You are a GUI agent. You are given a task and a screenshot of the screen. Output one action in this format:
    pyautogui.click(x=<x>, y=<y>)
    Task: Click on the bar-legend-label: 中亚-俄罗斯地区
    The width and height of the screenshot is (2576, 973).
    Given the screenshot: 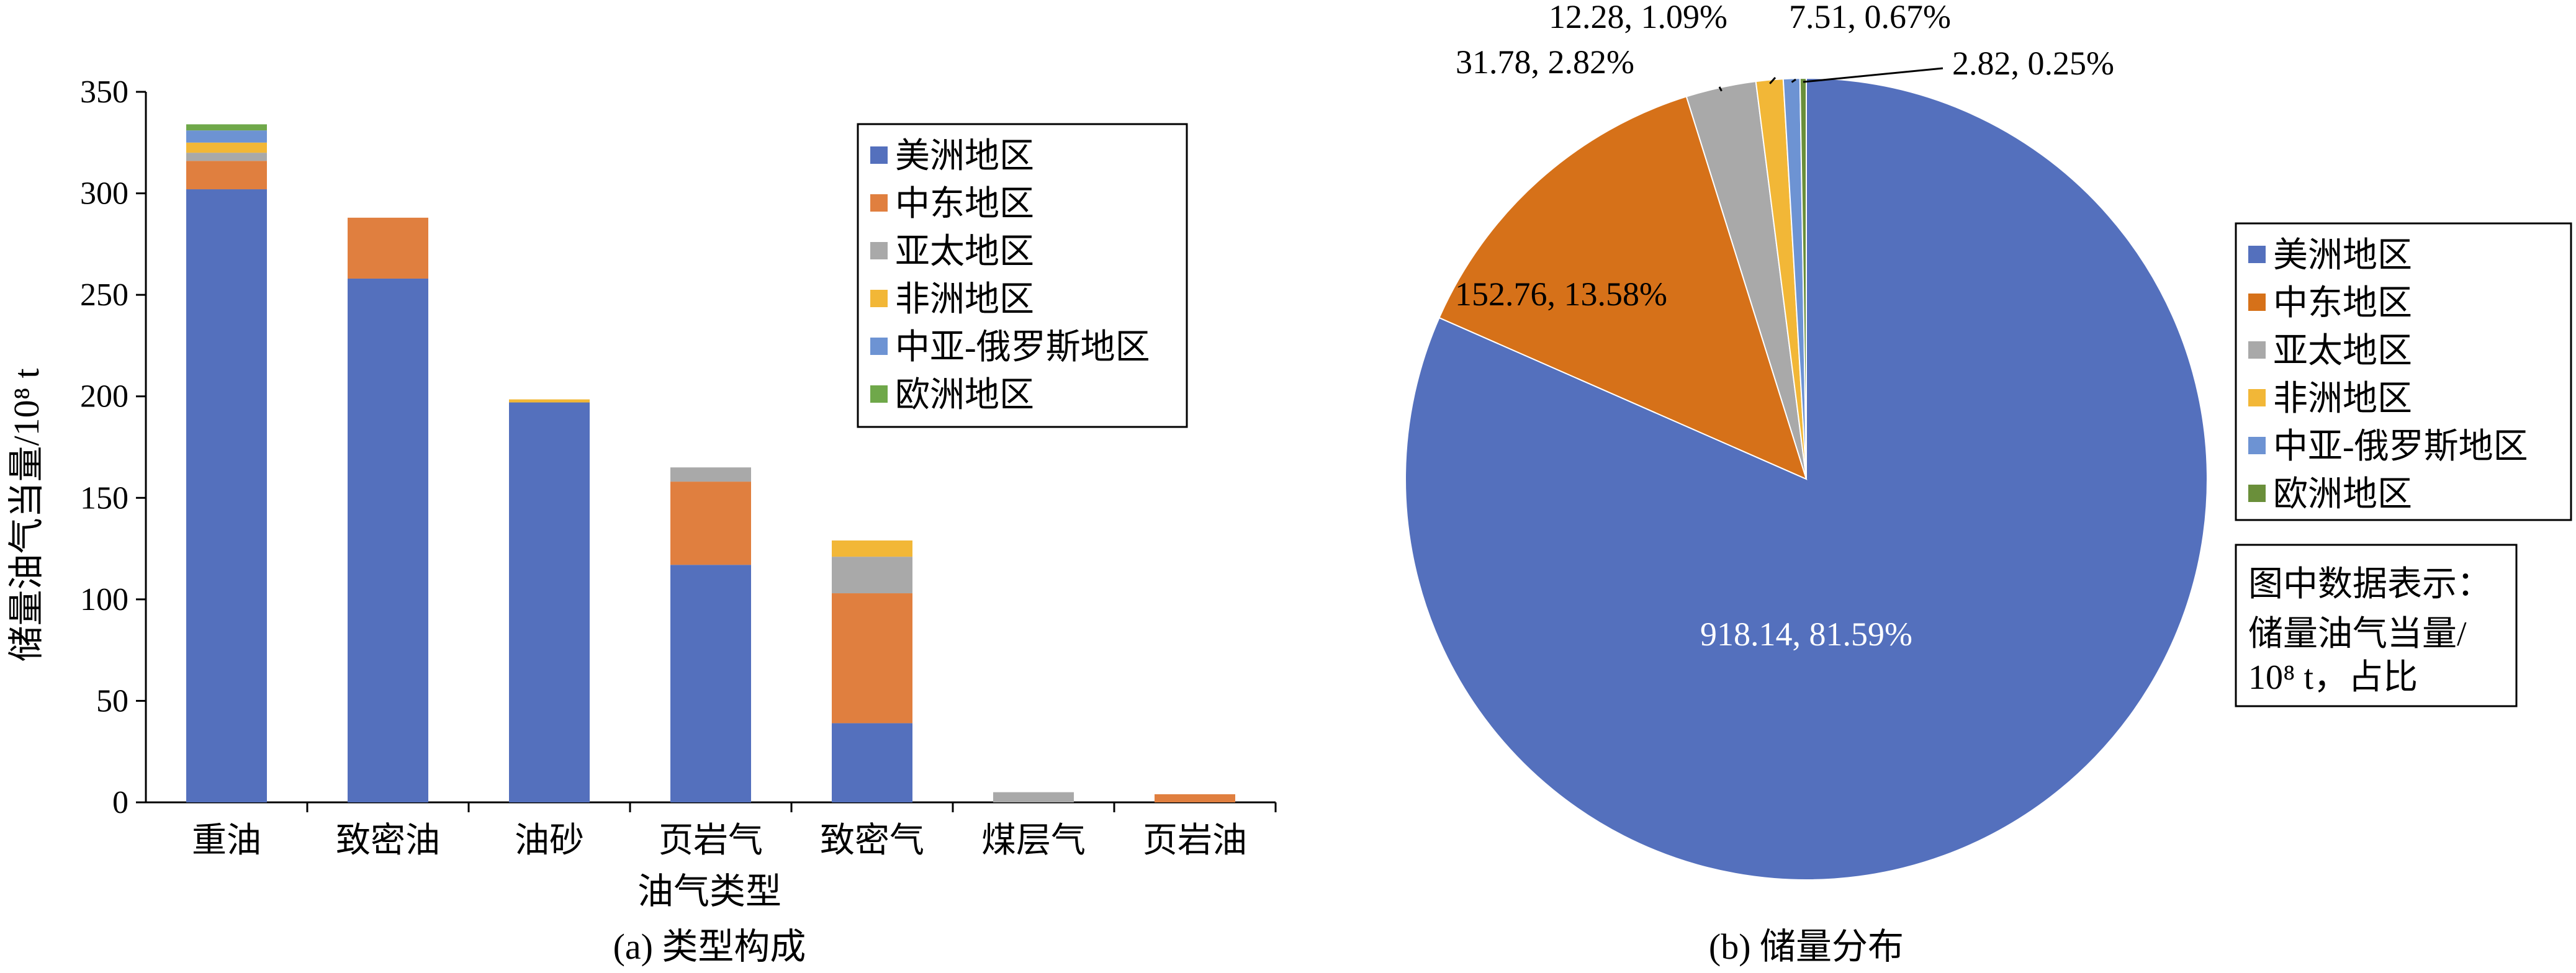 What is the action you would take?
    pyautogui.click(x=1022, y=347)
    